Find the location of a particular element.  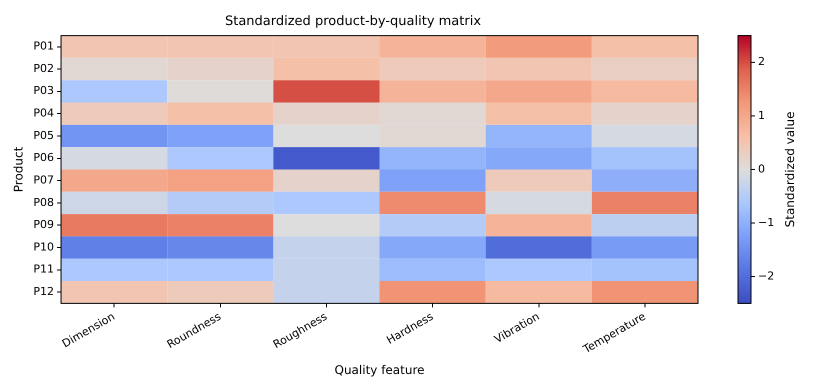

color-bar-label: 2 is located at coordinates (761, 61).